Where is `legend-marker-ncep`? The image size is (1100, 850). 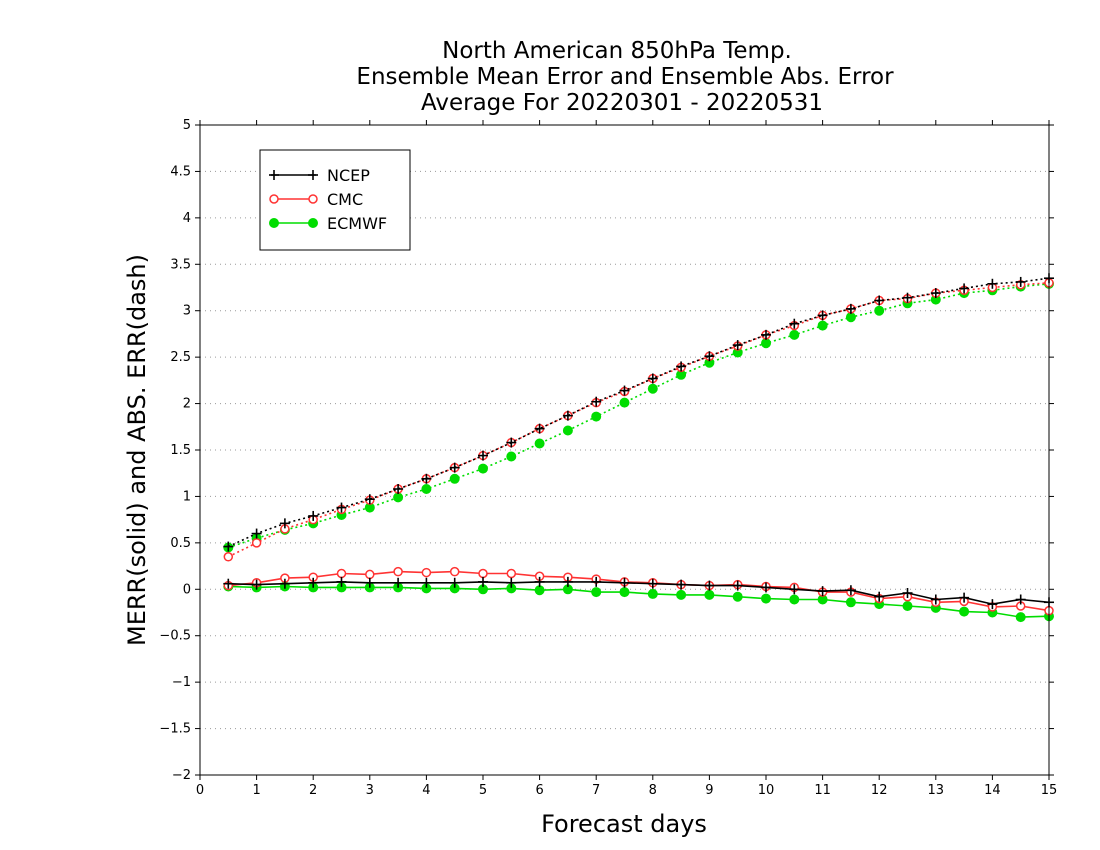
legend-marker-ncep is located at coordinates (274, 175).